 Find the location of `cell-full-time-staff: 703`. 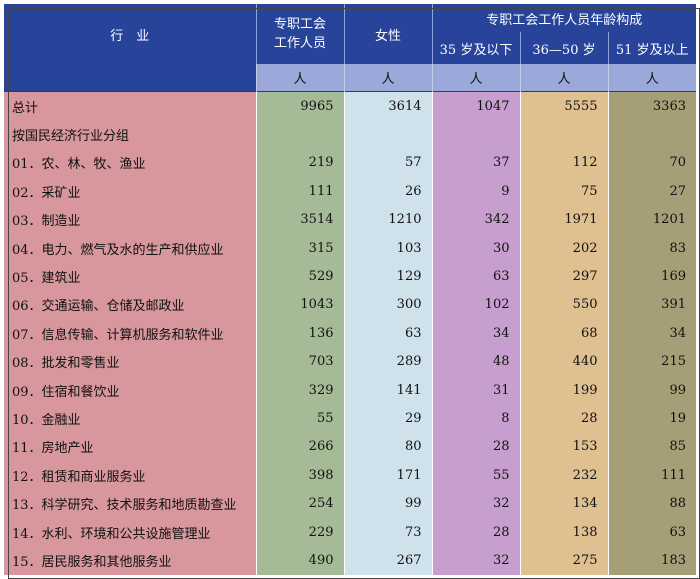

cell-full-time-staff: 703 is located at coordinates (300, 361).